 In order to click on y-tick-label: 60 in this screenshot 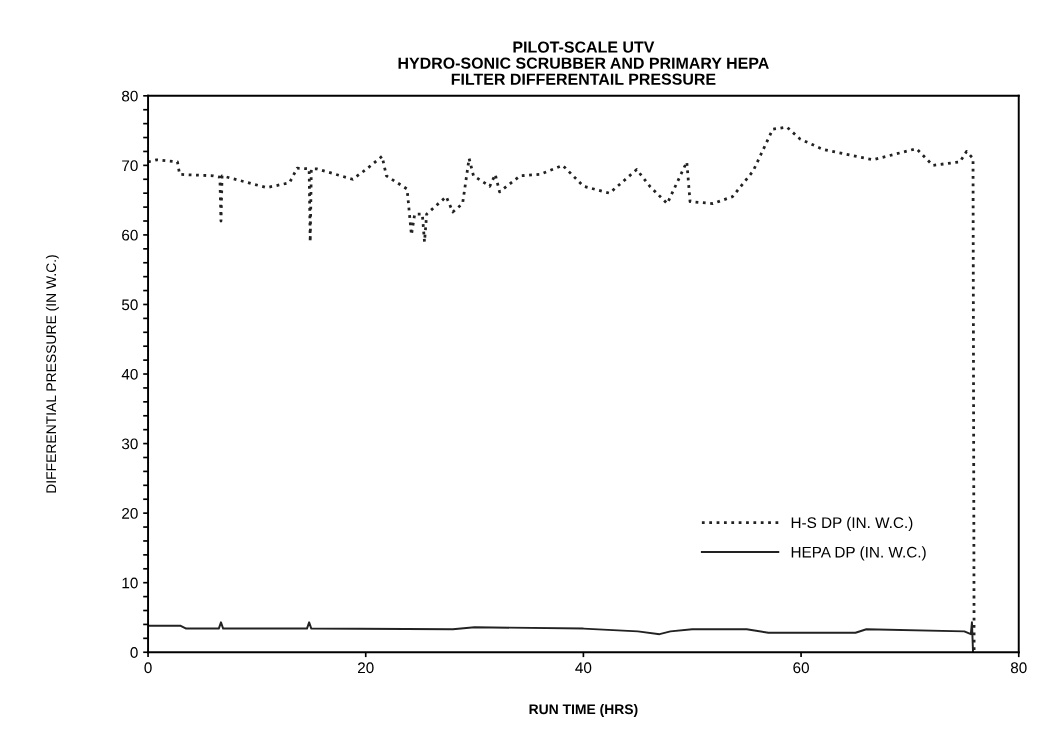, I will do `click(130, 235)`.